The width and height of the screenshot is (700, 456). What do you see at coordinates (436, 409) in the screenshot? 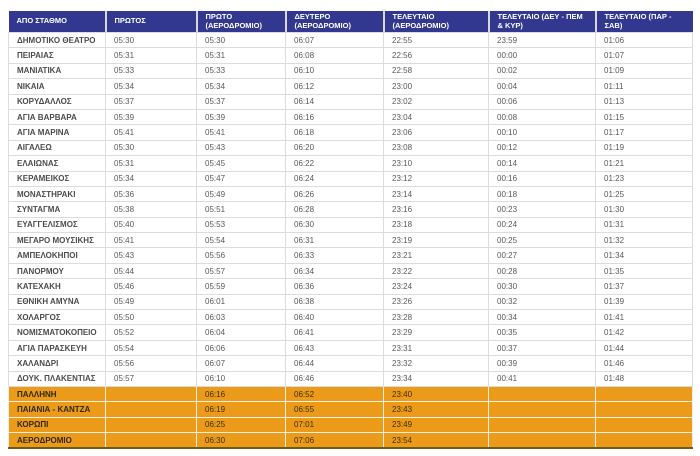
I see `time-cell: 23:43` at bounding box center [436, 409].